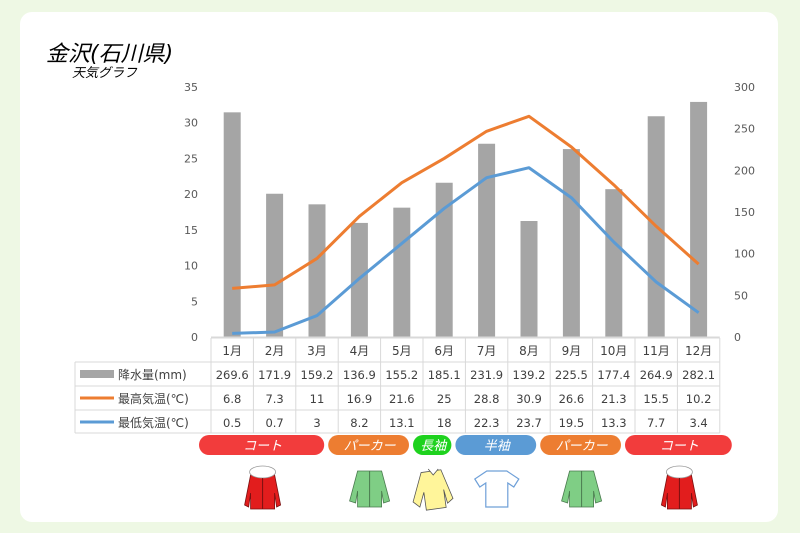 The width and height of the screenshot is (800, 533). Describe the element at coordinates (487, 351) in the screenshot. I see `month-label: 7月` at that location.